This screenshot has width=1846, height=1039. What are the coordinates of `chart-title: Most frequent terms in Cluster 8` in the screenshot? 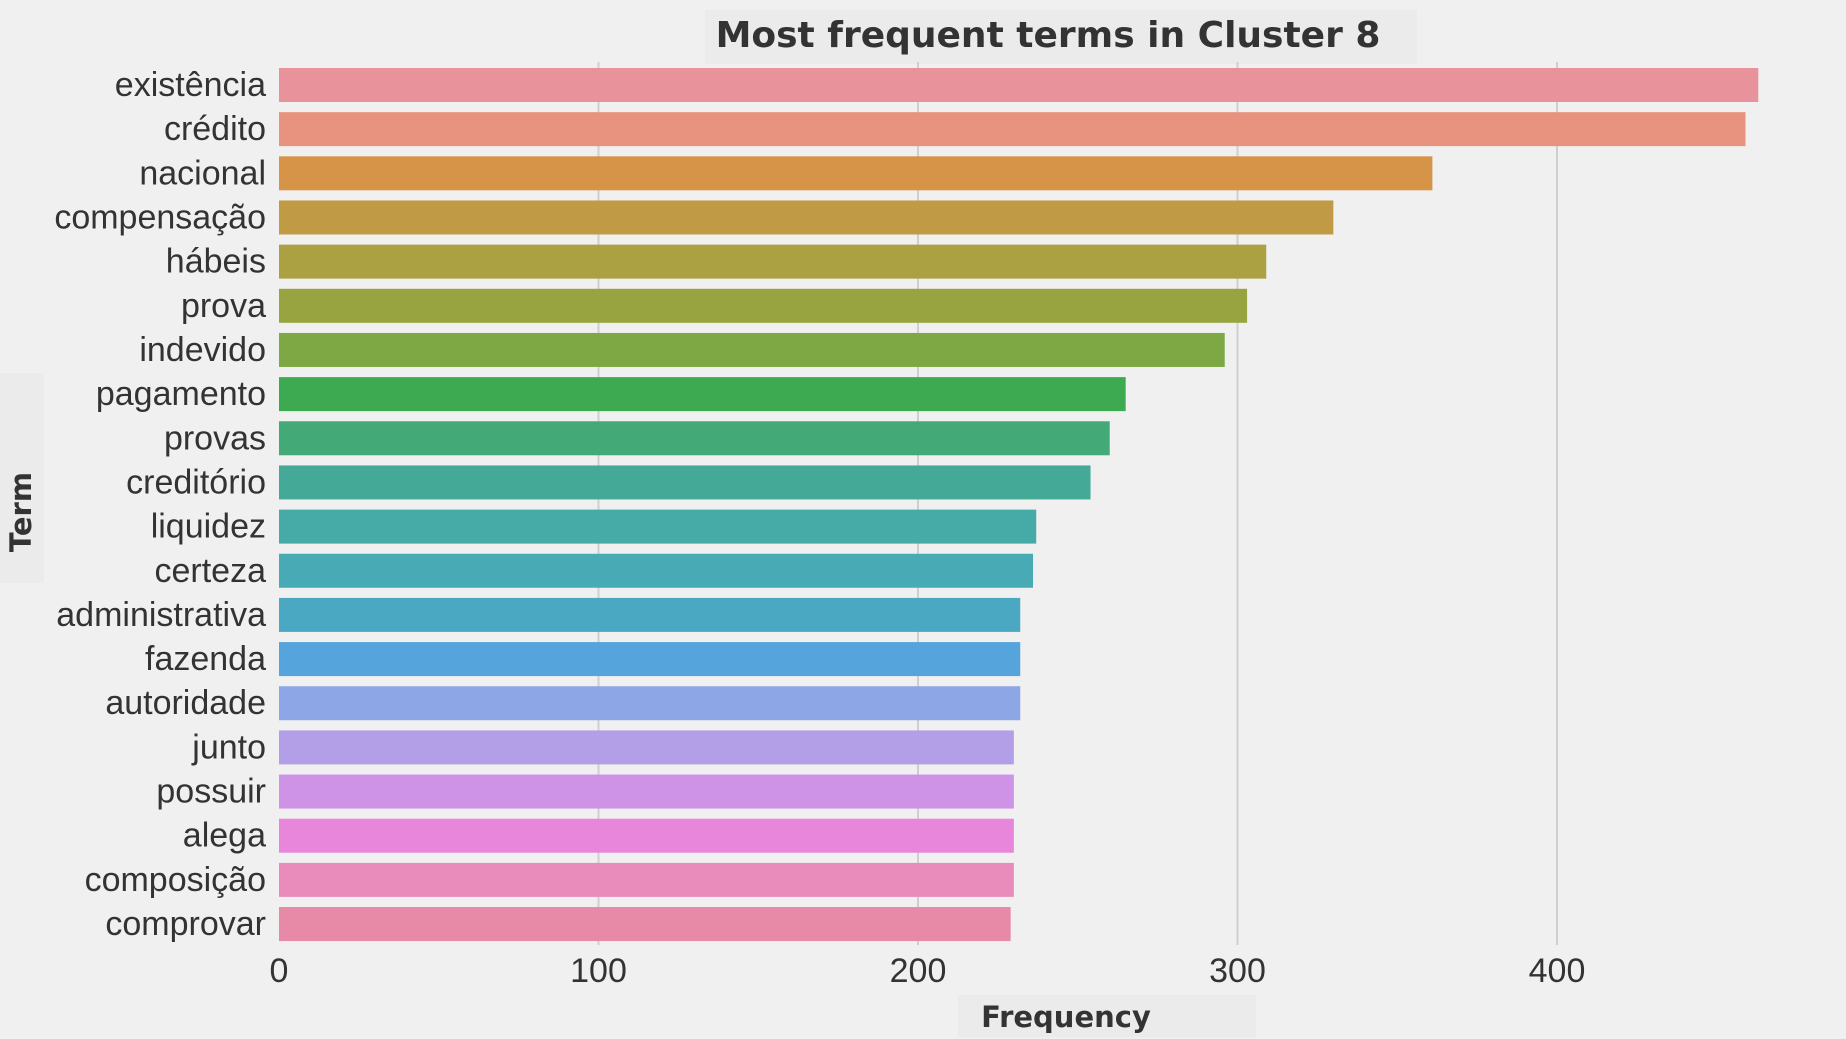 It's located at (1048, 35).